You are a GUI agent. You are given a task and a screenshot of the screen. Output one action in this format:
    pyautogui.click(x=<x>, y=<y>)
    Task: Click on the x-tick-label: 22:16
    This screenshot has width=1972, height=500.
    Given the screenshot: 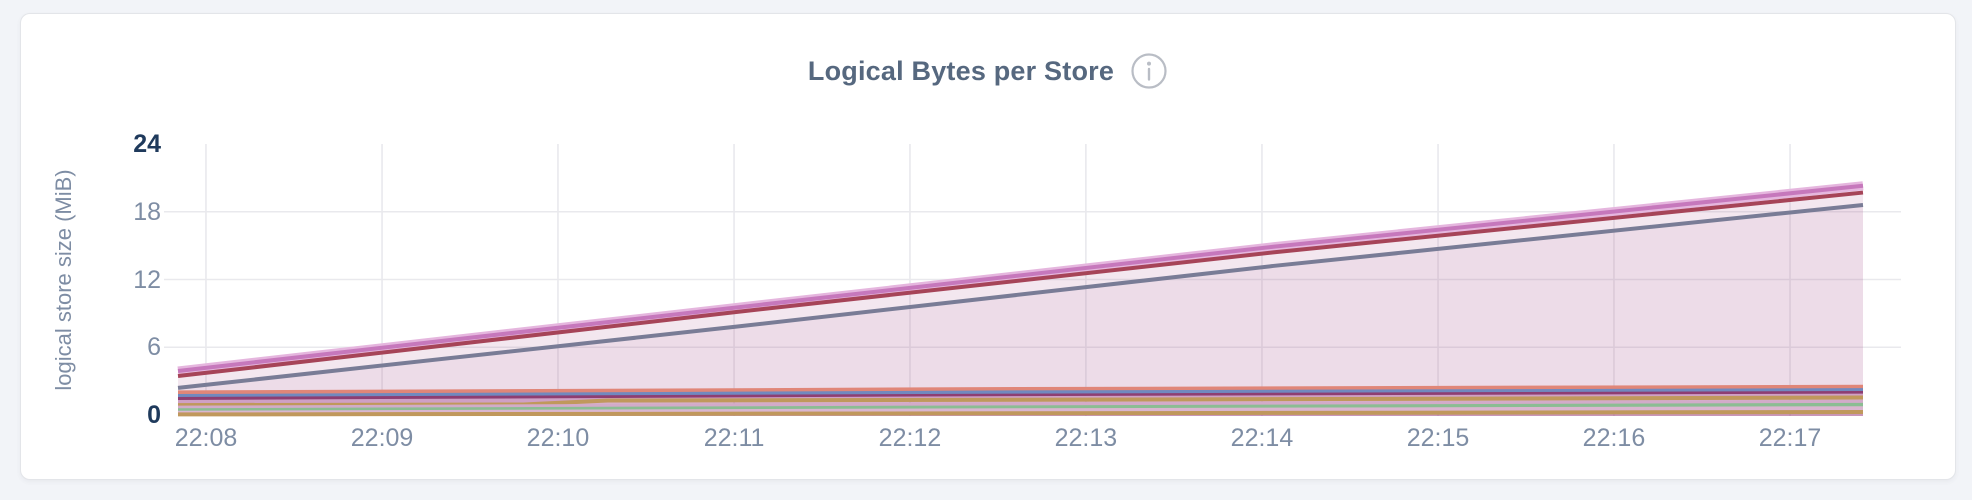 What is the action you would take?
    pyautogui.click(x=1614, y=438)
    